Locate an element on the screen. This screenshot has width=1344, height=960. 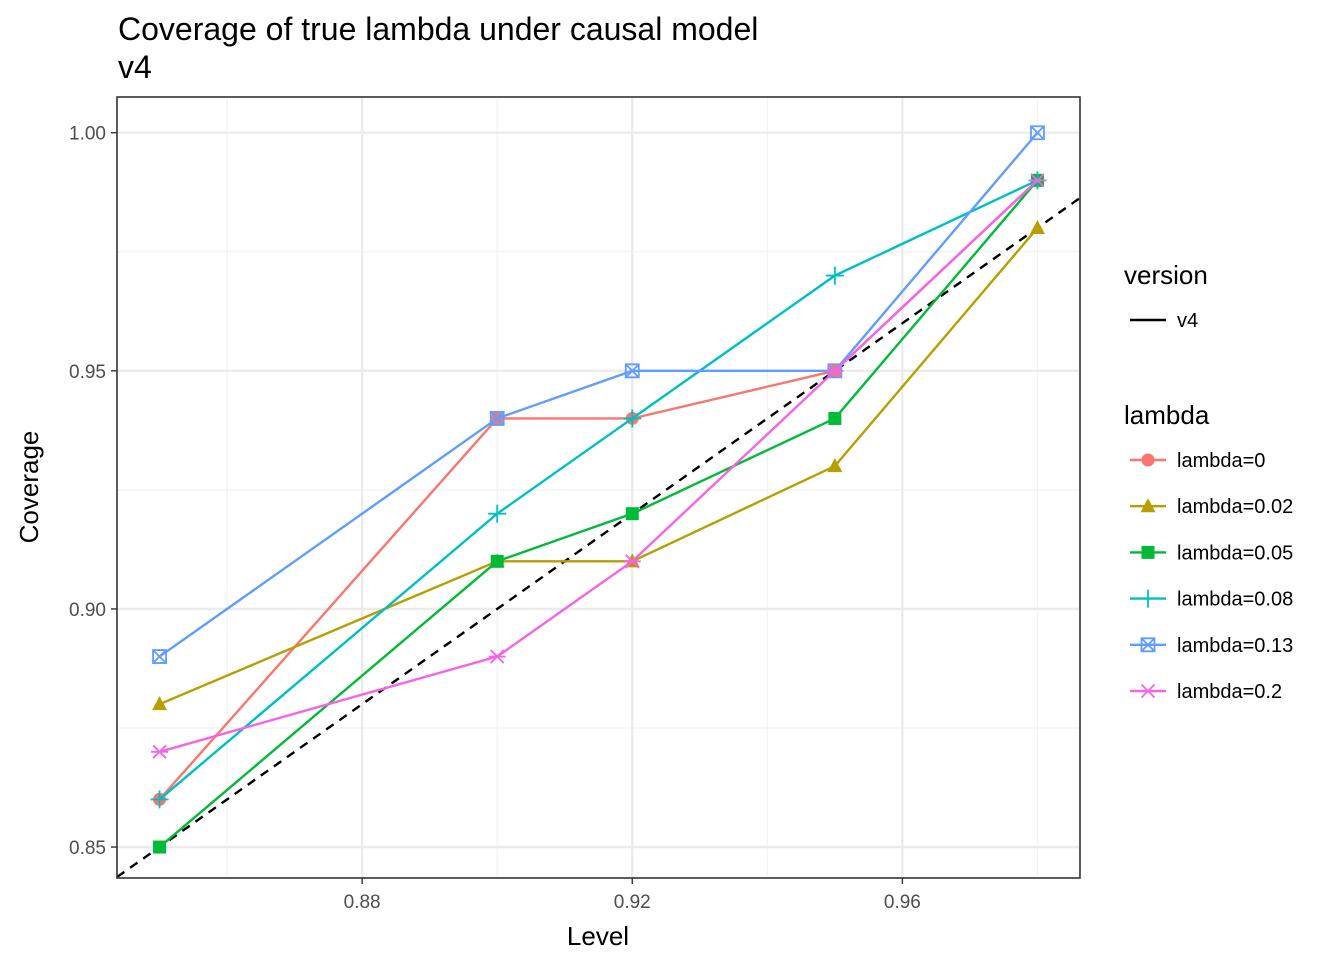
y-axis-title: Coverage is located at coordinates (29, 487).